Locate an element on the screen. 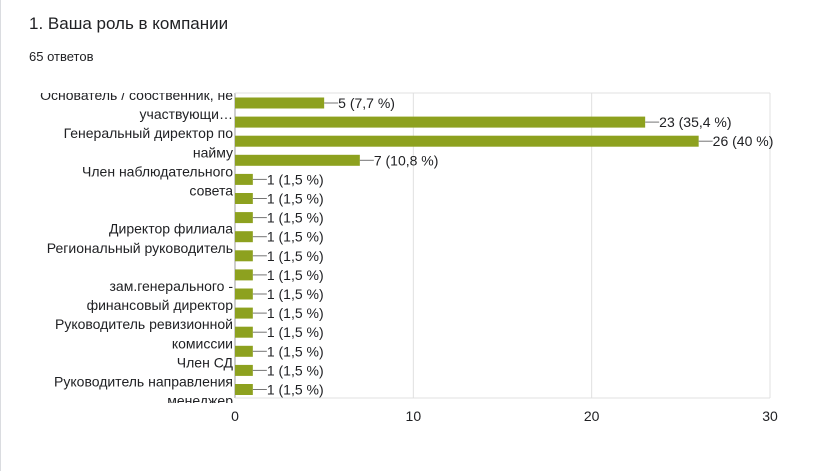 This screenshot has width=839, height=471. x-tick-label: 10 is located at coordinates (414, 416).